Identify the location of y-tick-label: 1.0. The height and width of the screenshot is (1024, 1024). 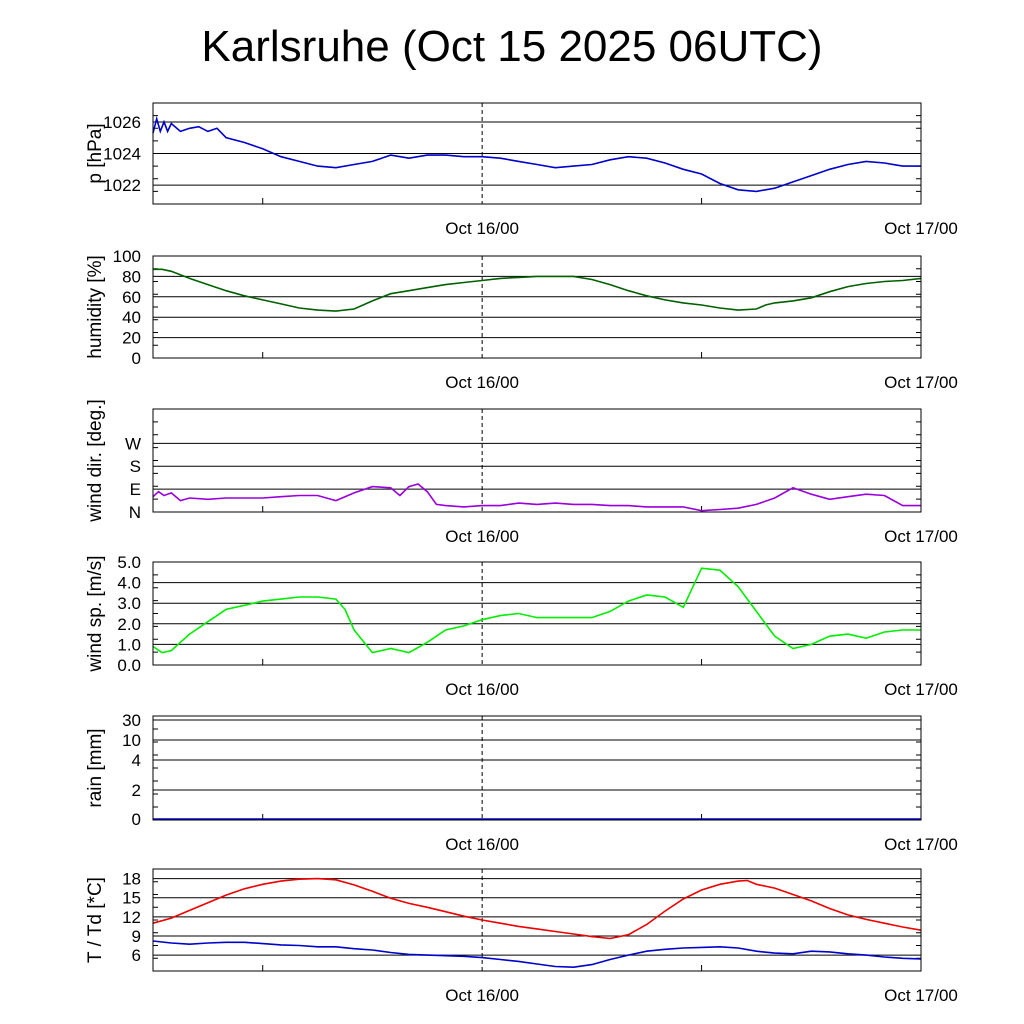
(129, 644).